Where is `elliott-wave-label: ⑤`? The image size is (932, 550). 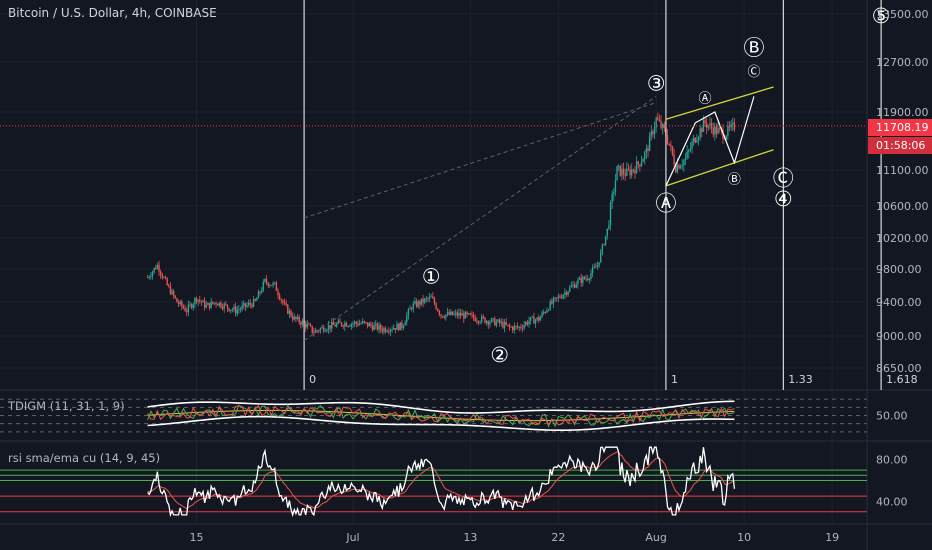
elliott-wave-label: ⑤ is located at coordinates (881, 16).